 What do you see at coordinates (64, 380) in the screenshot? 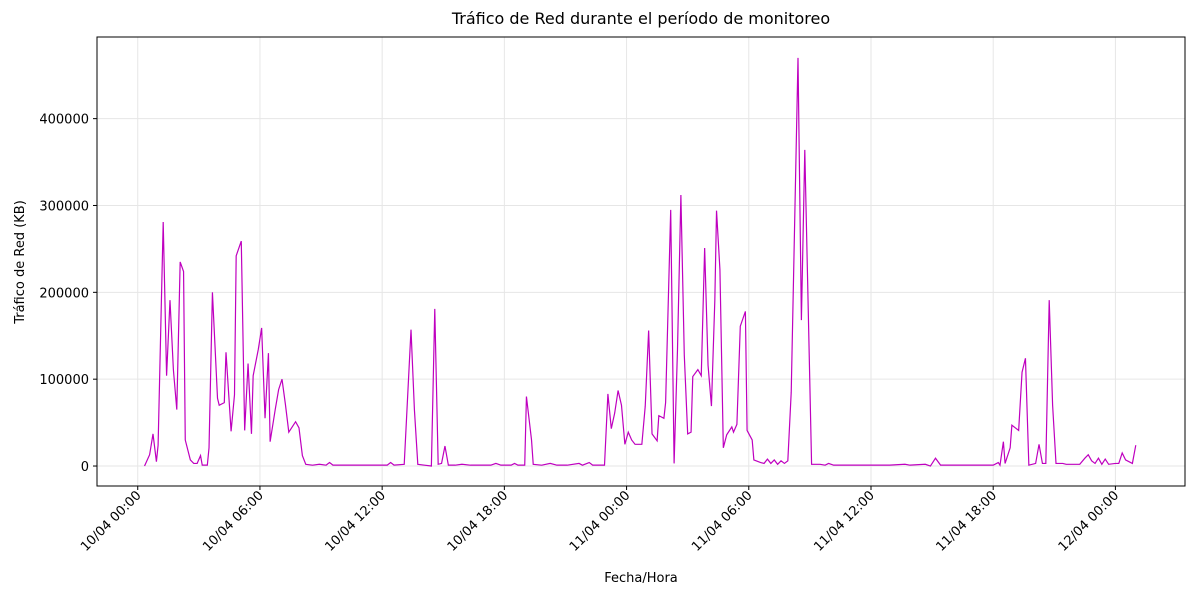
I see `y-tick-label: 100000` at bounding box center [64, 380].